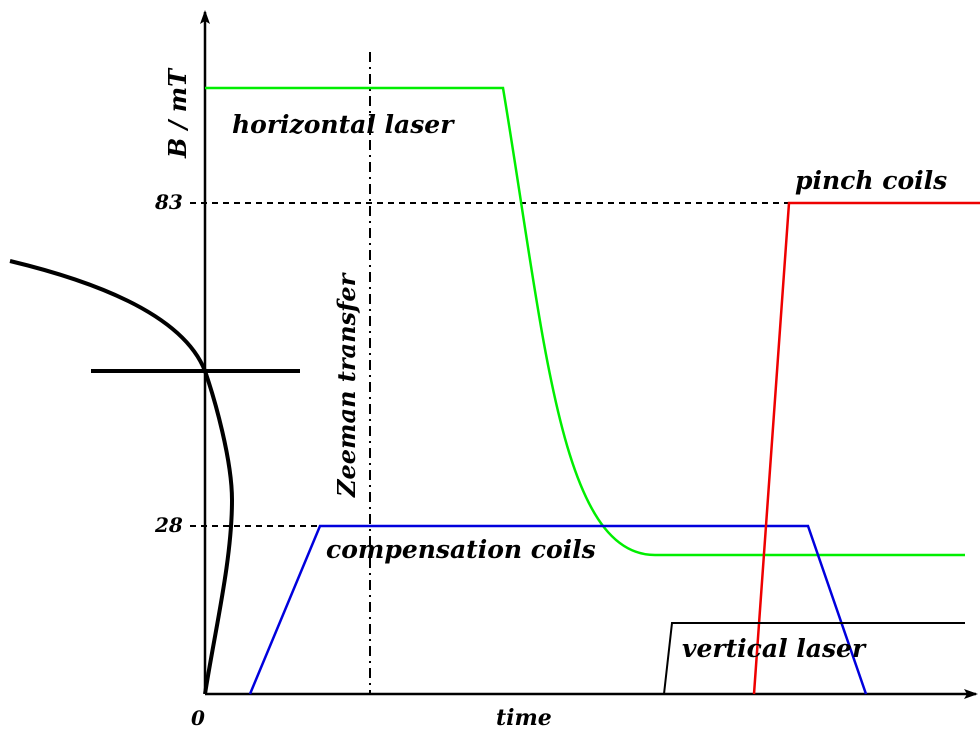  I want to click on vertical-laser-curve, so click(814, 658).